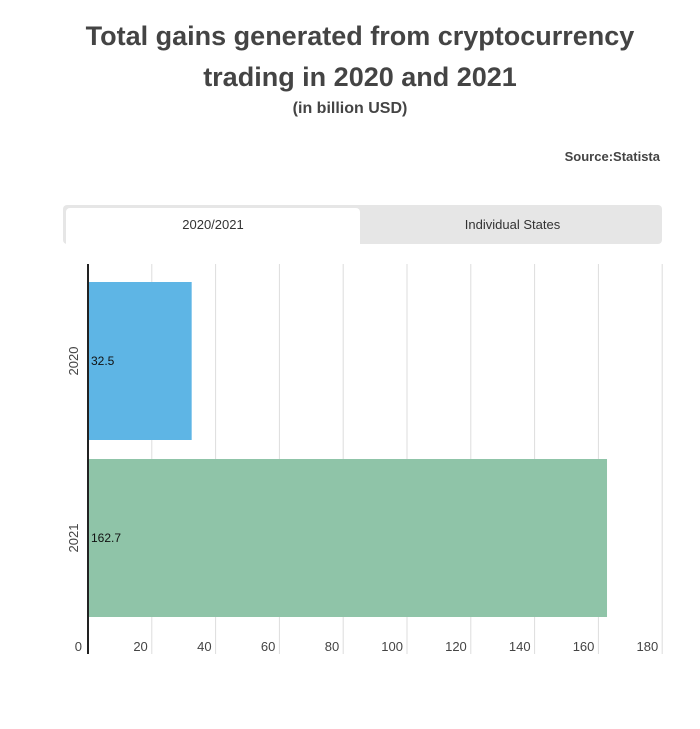 The height and width of the screenshot is (729, 700). Describe the element at coordinates (204, 646) in the screenshot. I see `x-tick-label-40: 40` at that location.